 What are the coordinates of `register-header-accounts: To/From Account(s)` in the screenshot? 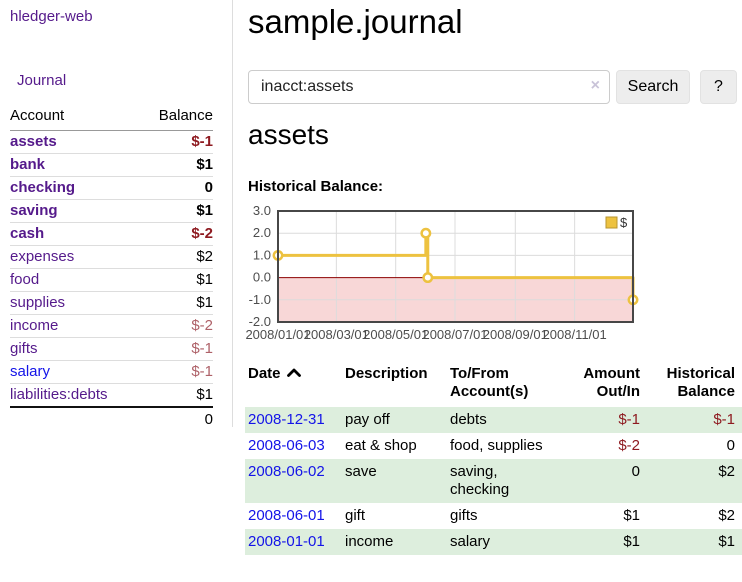 It's located at (489, 382).